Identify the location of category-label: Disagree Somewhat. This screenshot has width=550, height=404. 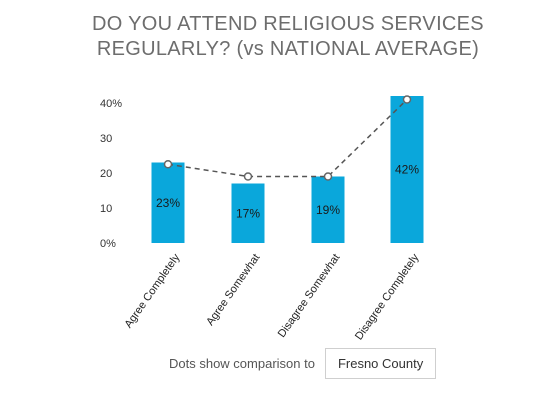
(309, 296).